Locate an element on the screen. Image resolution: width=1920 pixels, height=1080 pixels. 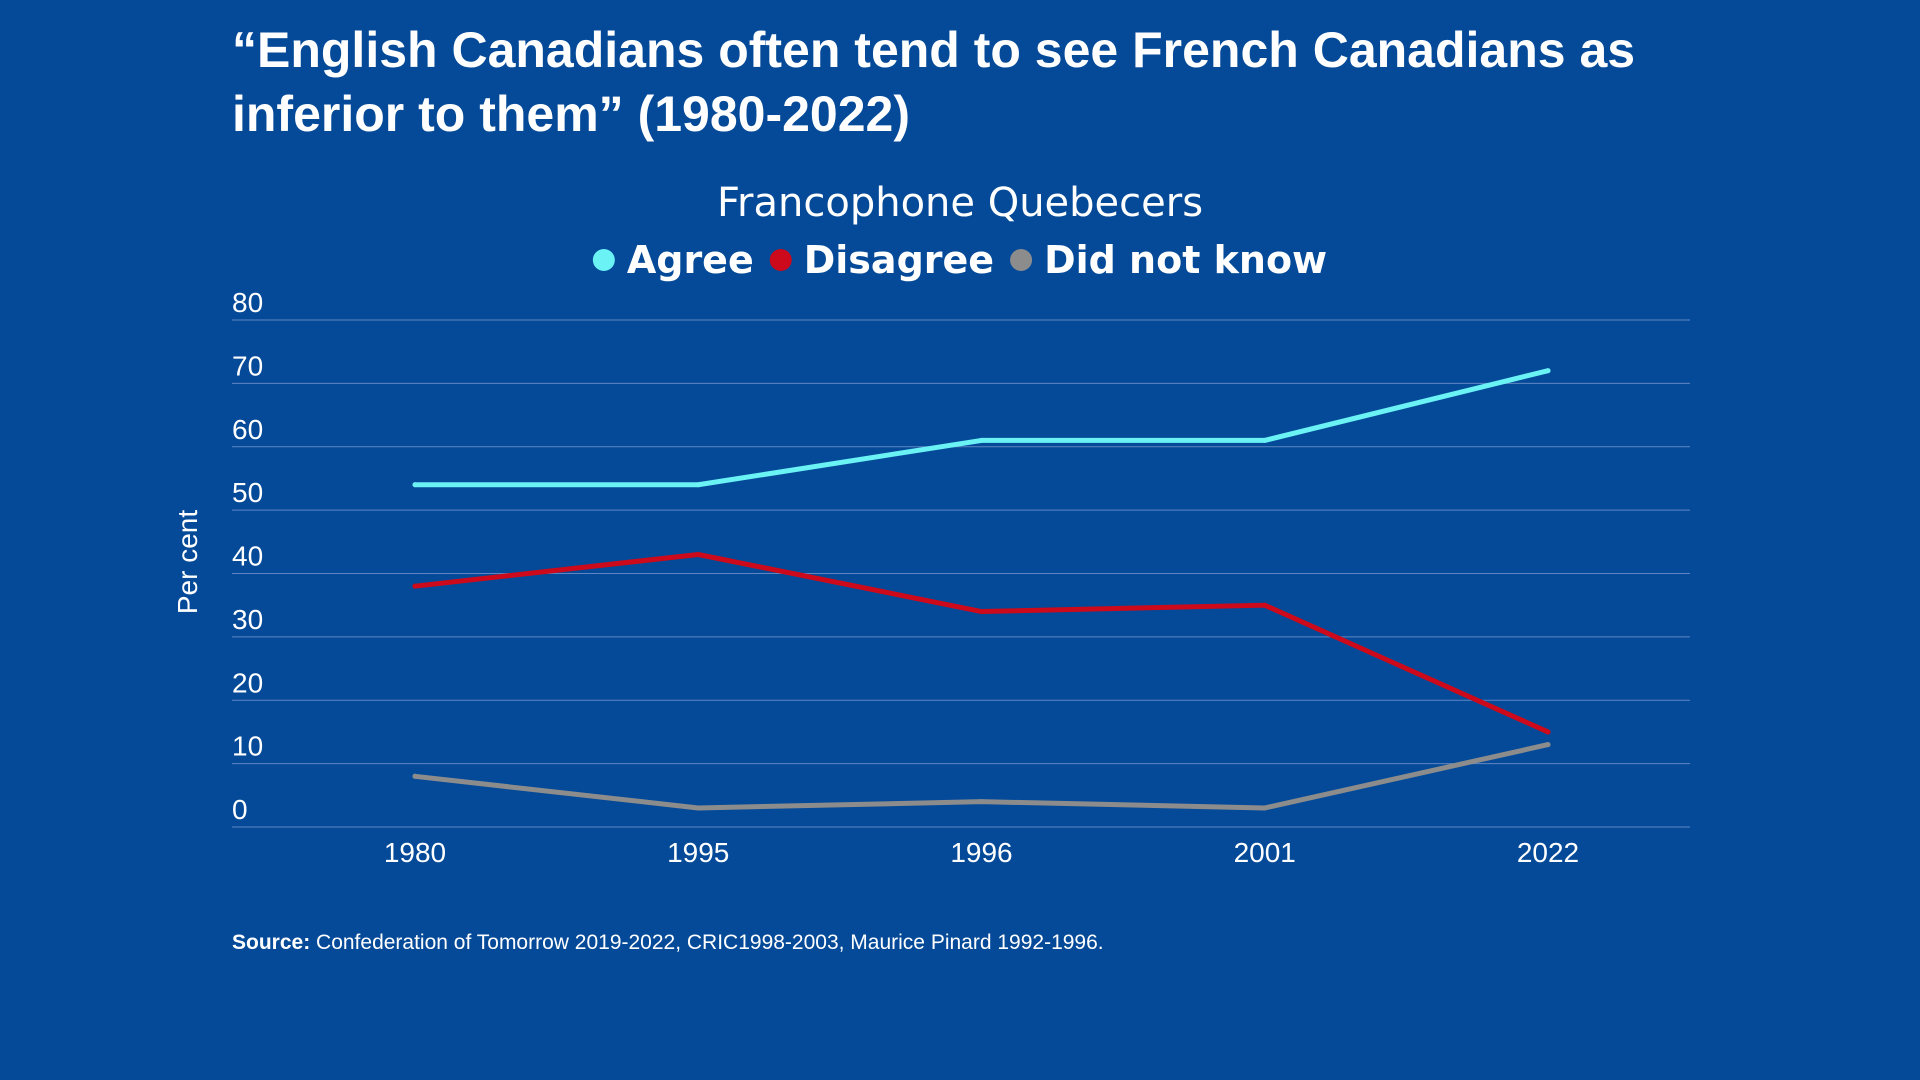
chart-title: Francophone Quebecers is located at coordinates (960, 203).